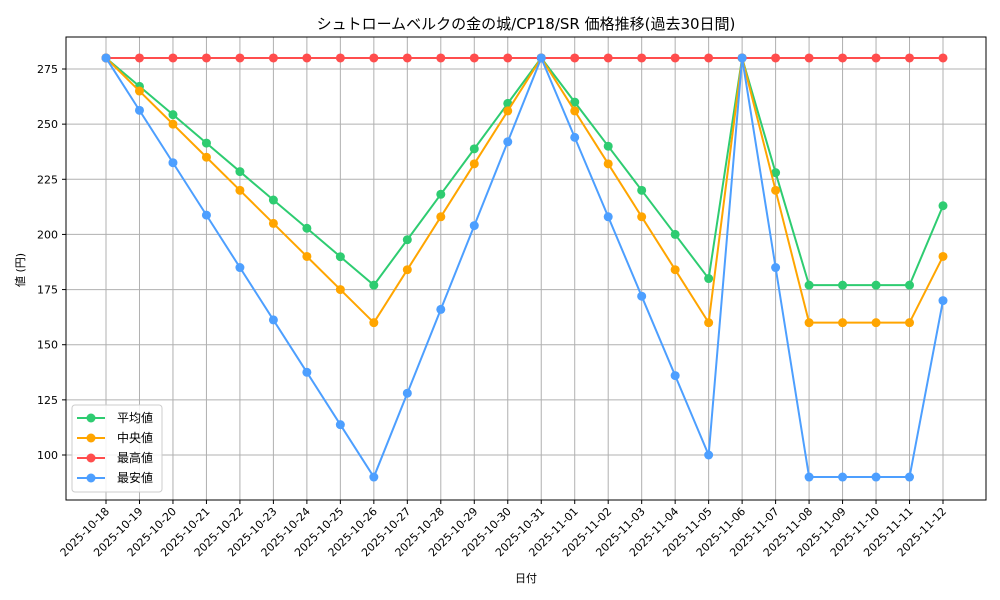  I want to click on y-axis-ticks: 100 125 150 175 200 225 250 275, so click(51, 262).